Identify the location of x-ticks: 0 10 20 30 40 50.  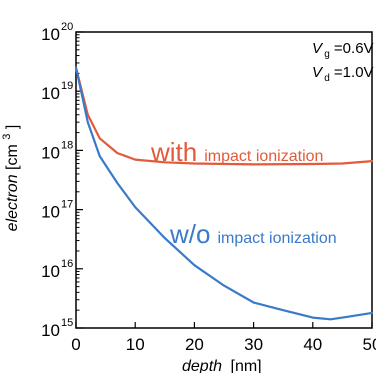
(223, 338).